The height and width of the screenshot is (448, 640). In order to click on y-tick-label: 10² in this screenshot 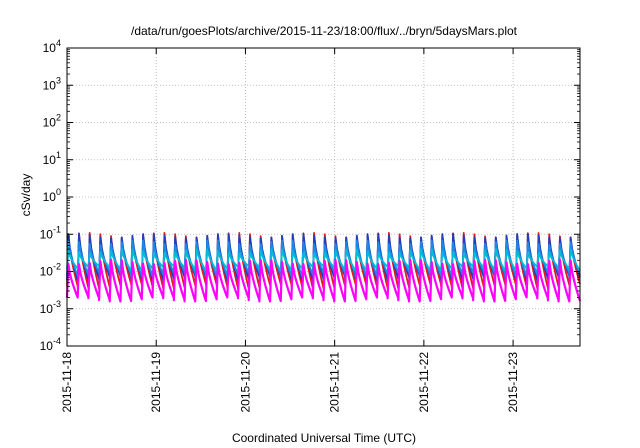, I will do `click(52, 121)`.